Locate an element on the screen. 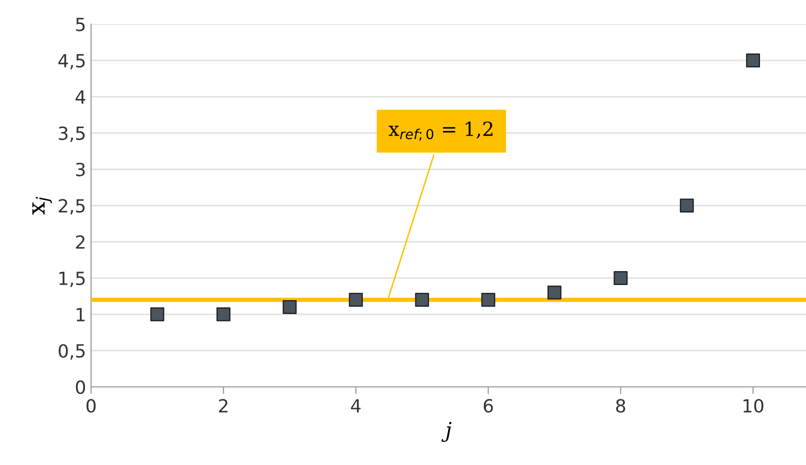  y-tick-label: 2 is located at coordinates (80, 242).